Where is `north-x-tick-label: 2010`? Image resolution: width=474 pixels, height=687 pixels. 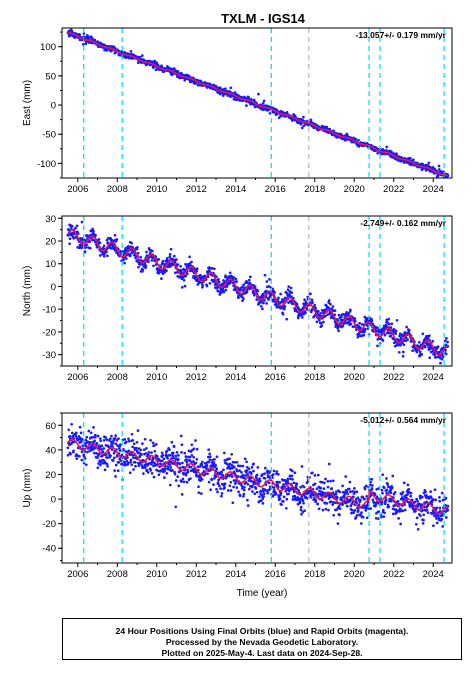
north-x-tick-label: 2010 is located at coordinates (156, 377).